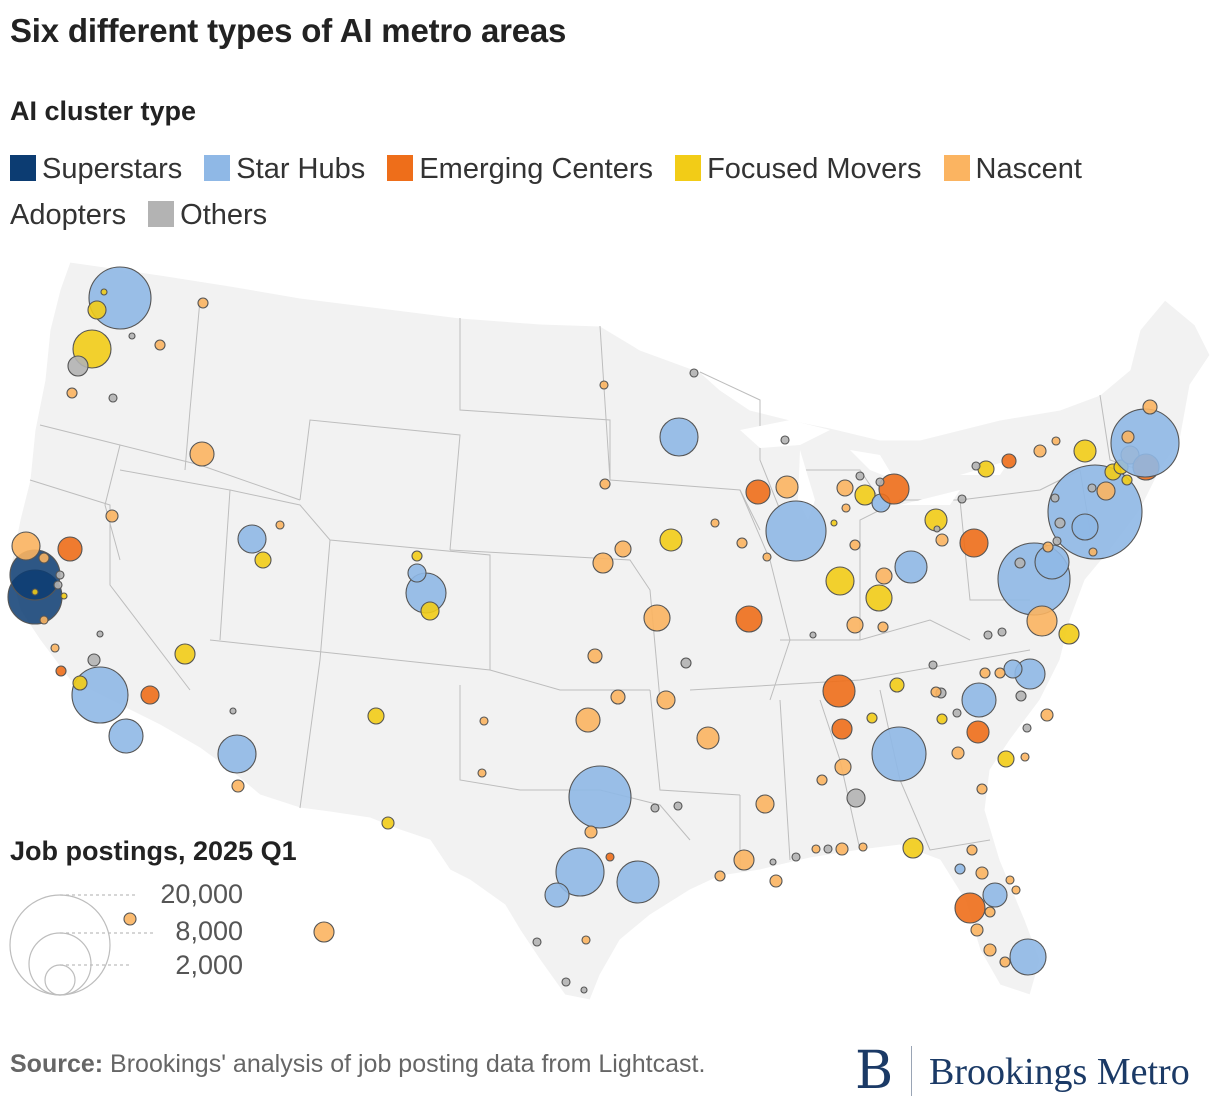 The image size is (1220, 1110). What do you see at coordinates (112, 169) in the screenshot?
I see `legend-label: Superstars` at bounding box center [112, 169].